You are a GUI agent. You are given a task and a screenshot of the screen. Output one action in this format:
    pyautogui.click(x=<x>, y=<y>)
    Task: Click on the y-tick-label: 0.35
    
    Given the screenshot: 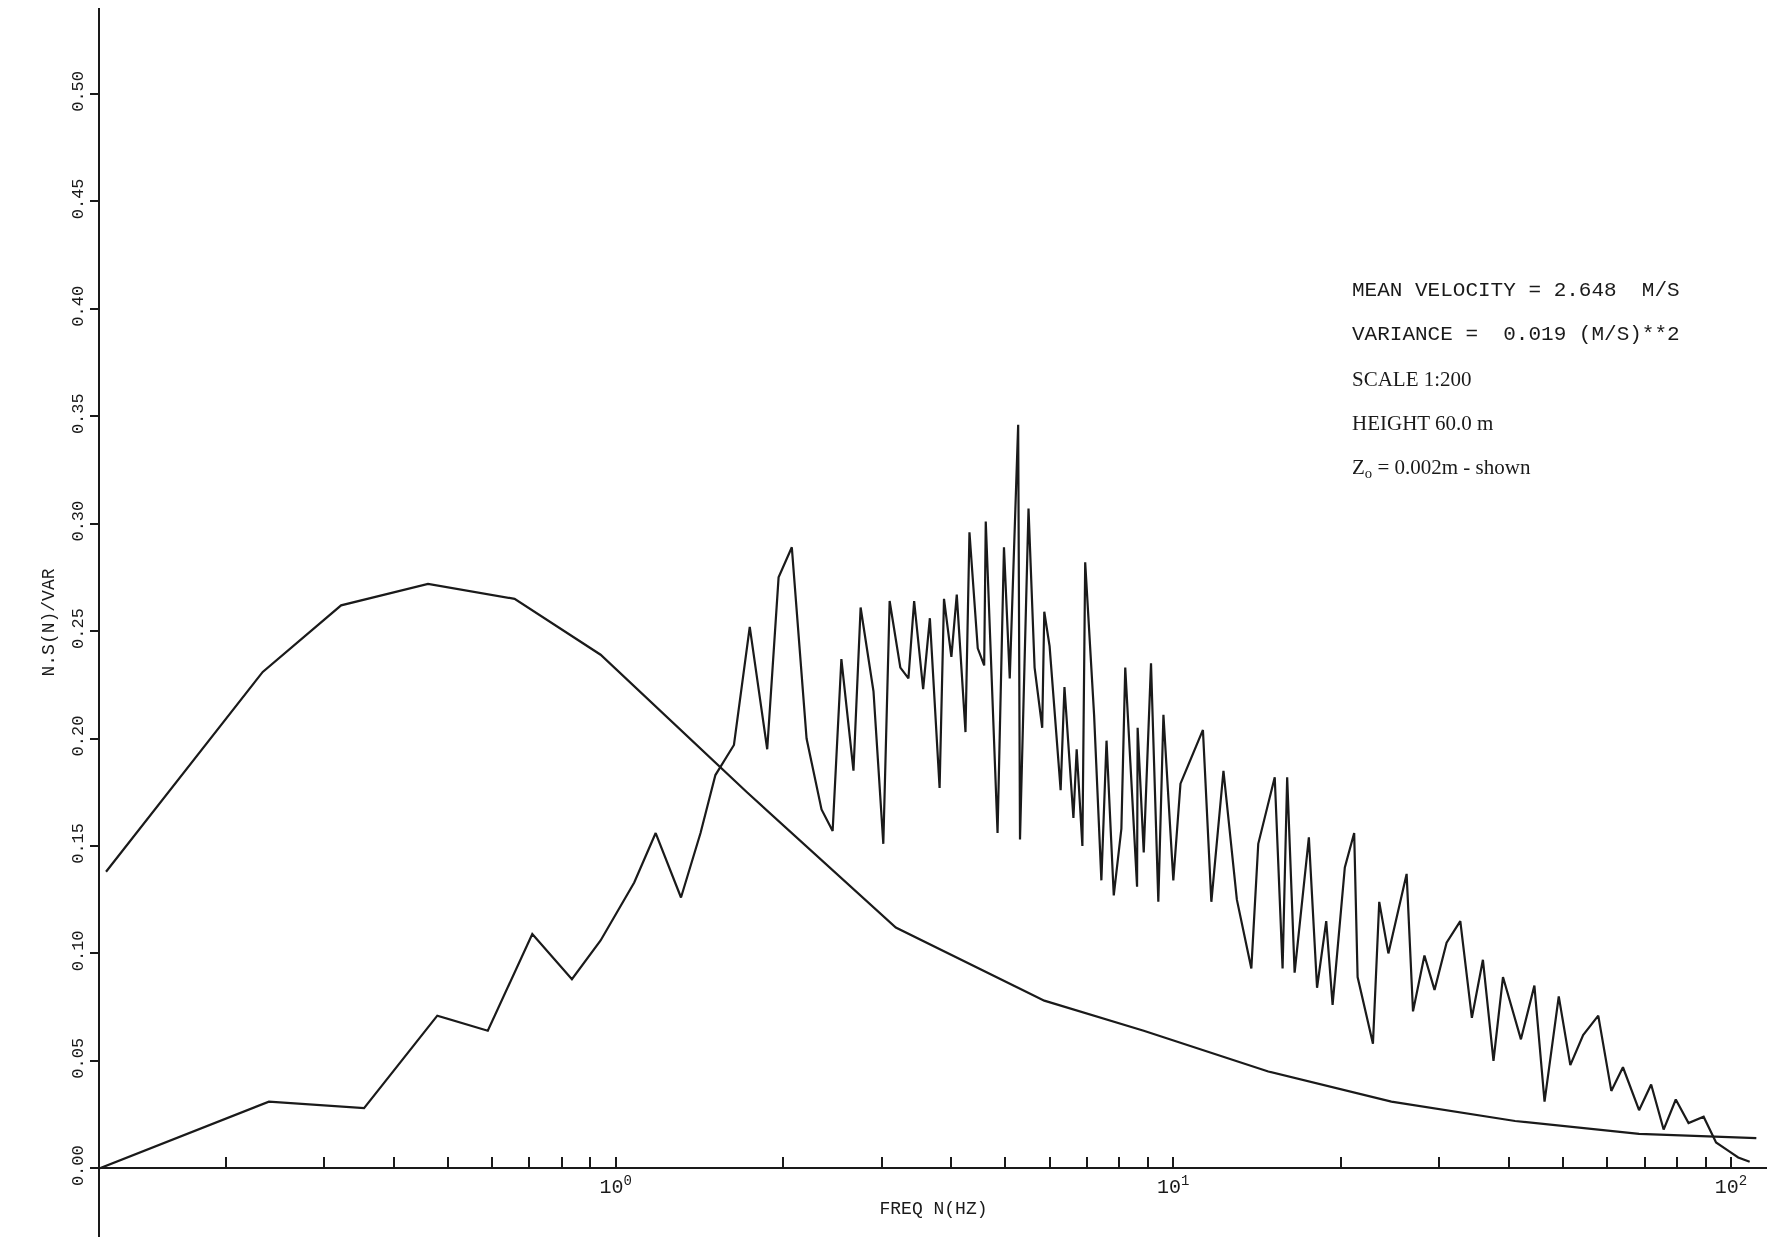 What is the action you would take?
    pyautogui.click(x=79, y=414)
    